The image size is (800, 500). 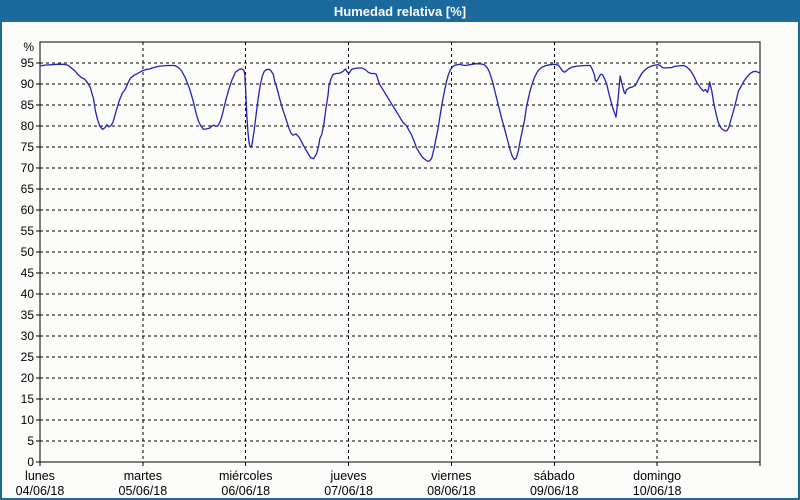 What do you see at coordinates (348, 476) in the screenshot?
I see `x-label-weekday: jueves` at bounding box center [348, 476].